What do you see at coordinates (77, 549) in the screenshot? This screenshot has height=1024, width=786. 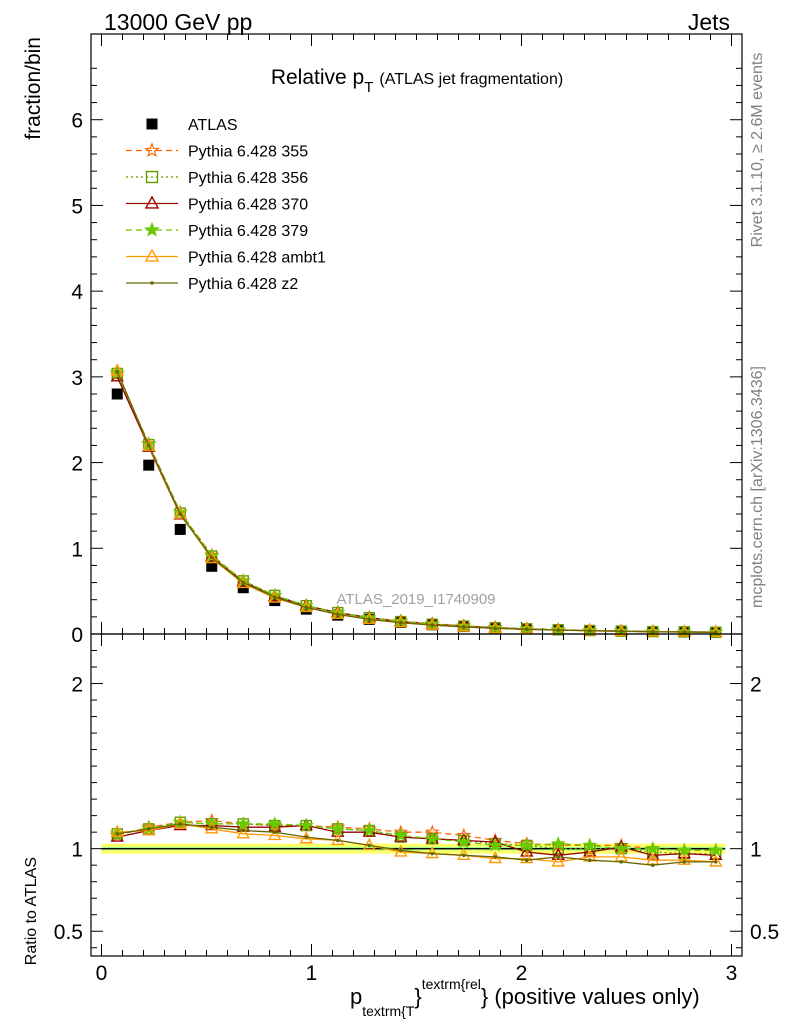 I see `main-ytick-label: 1` at bounding box center [77, 549].